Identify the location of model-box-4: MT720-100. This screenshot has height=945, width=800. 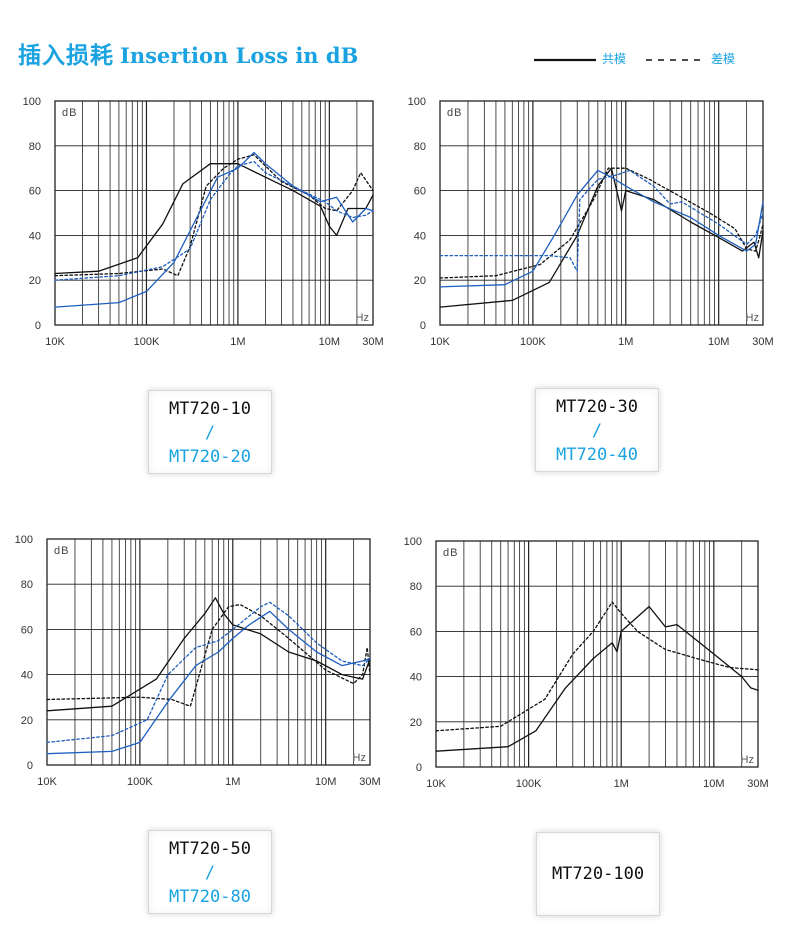
(598, 874).